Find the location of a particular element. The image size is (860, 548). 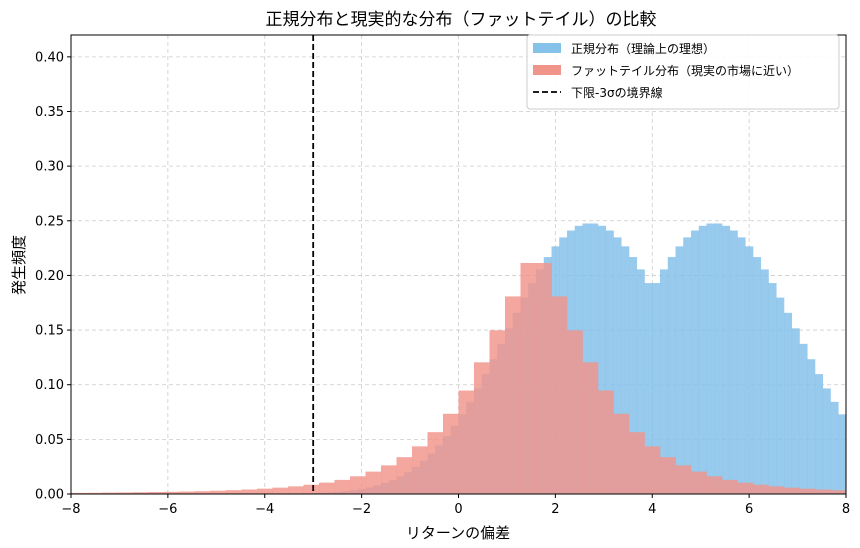

x-tick-label: 6 is located at coordinates (749, 509).